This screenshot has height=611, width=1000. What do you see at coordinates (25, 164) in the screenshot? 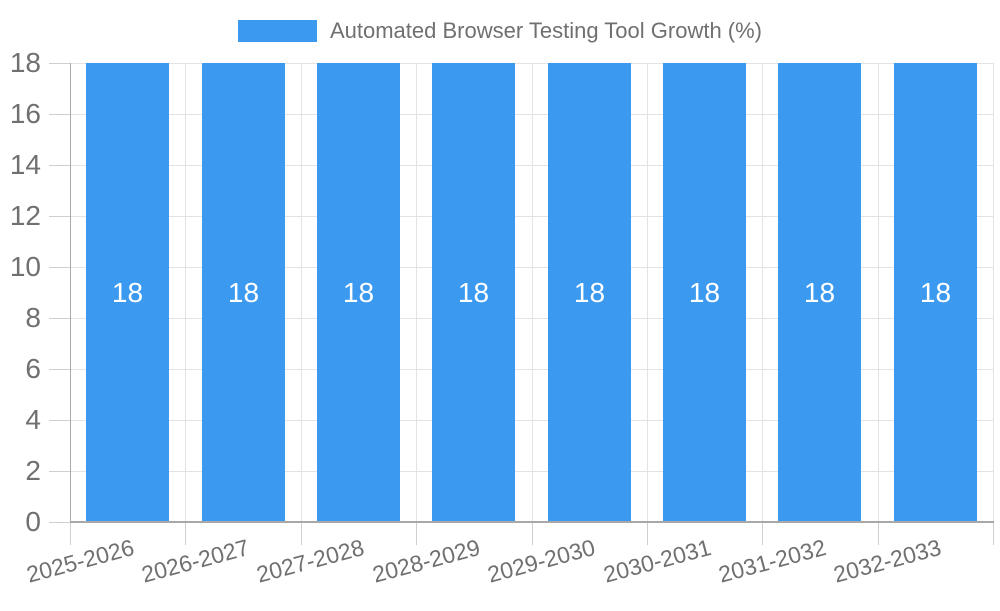
I see `y-tick-label: 14` at bounding box center [25, 164].